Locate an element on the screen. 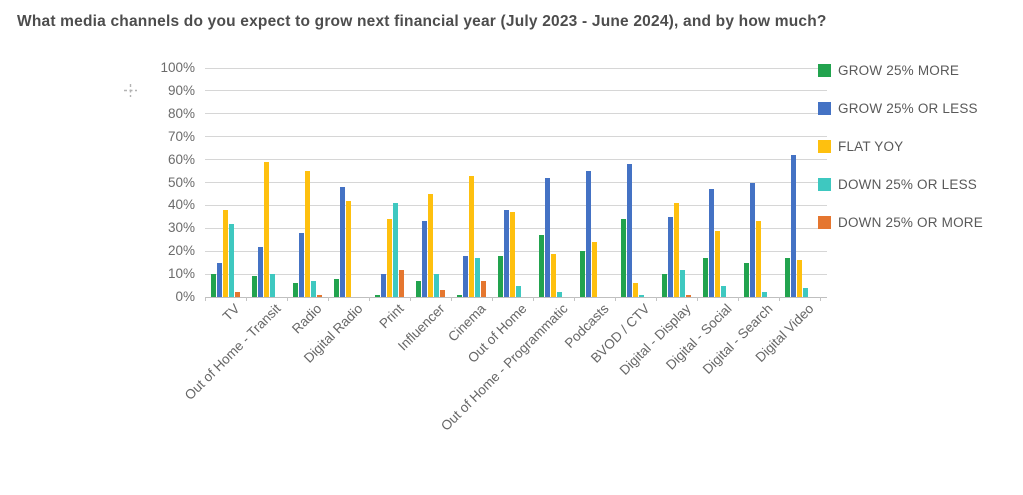 This screenshot has width=1023, height=495. y-tick-label: 70% is located at coordinates (181, 136).